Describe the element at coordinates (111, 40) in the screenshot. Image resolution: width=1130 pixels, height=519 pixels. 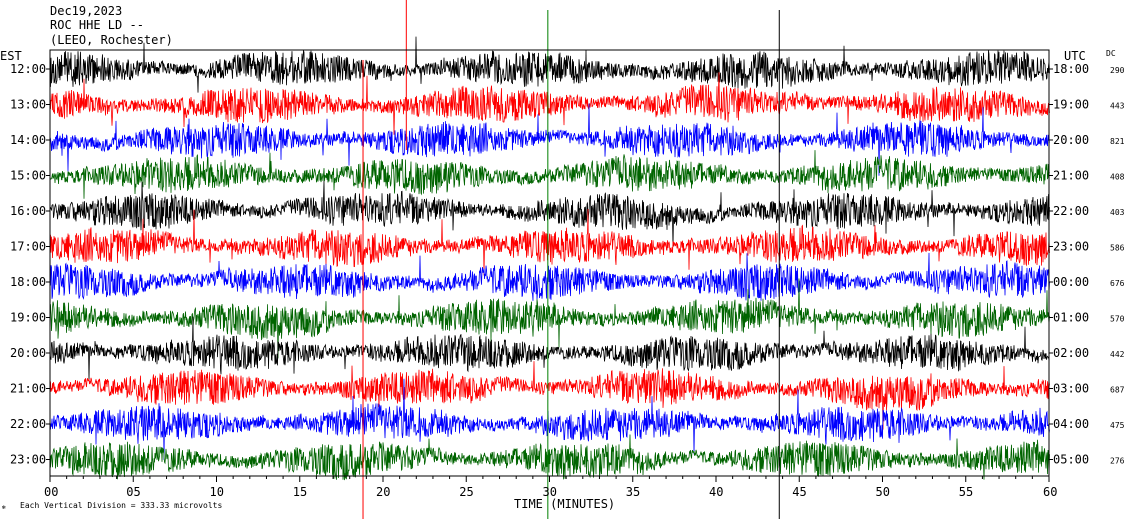
I see `header-location: (LEEO, Rochester)` at that location.